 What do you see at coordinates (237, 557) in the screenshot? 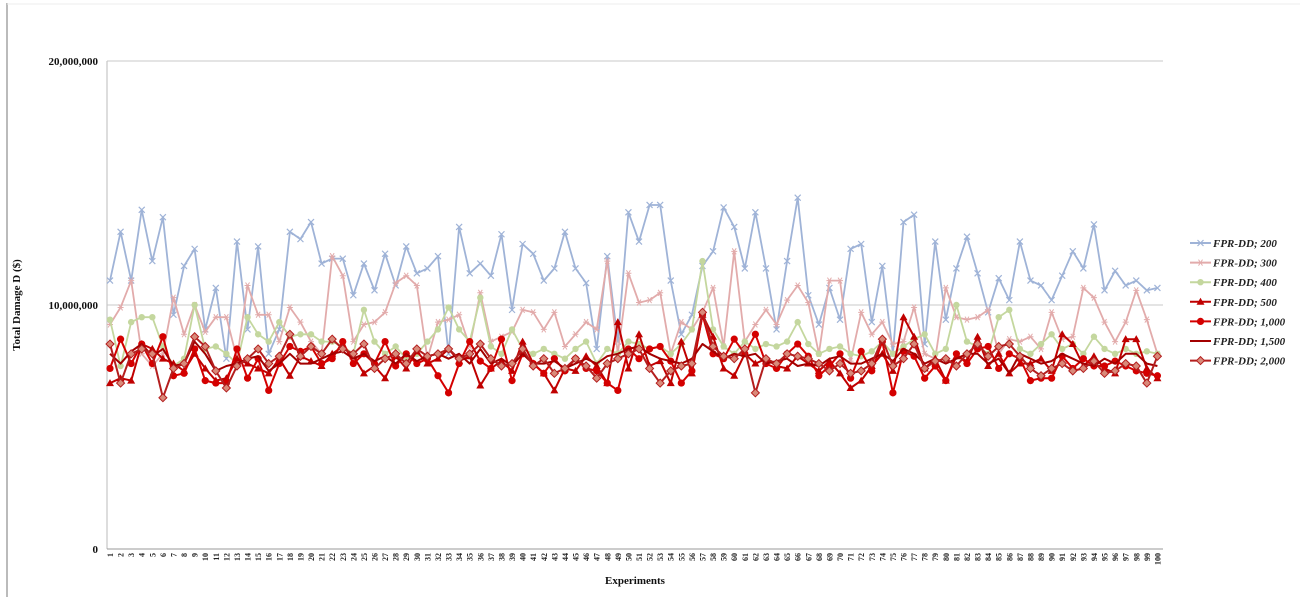
I see `x-tick-label: 13` at bounding box center [237, 557].